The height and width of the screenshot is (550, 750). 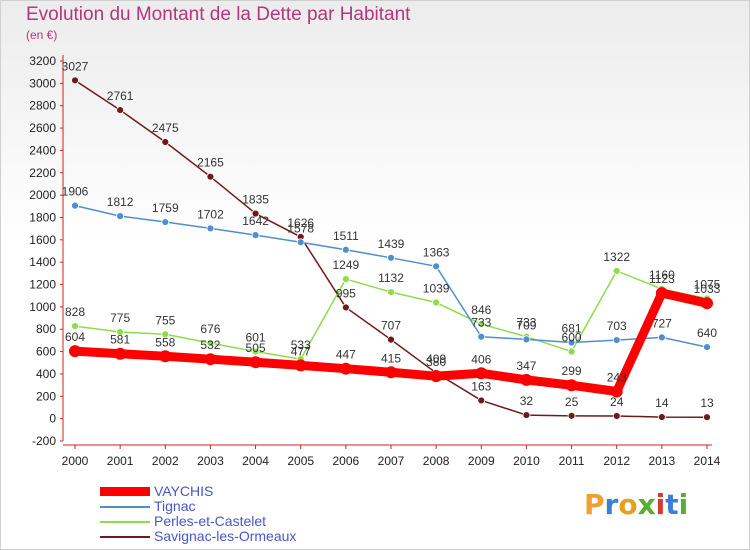 I want to click on data-label: 533, so click(x=301, y=345).